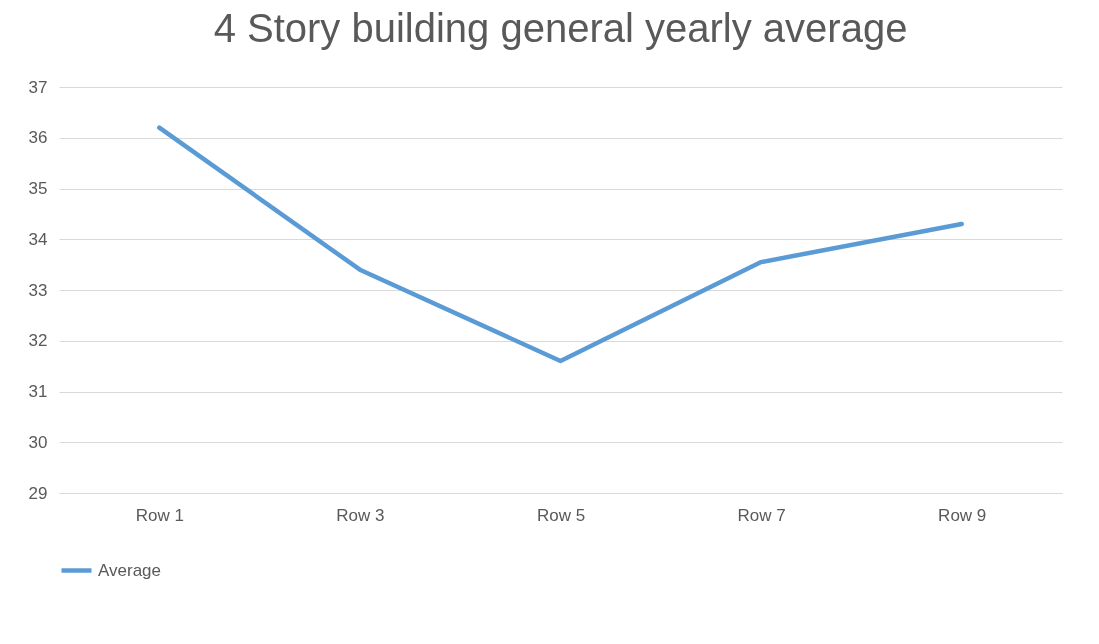 This screenshot has width=1099, height=644. Describe the element at coordinates (130, 570) in the screenshot. I see `legend-label: Average` at that location.